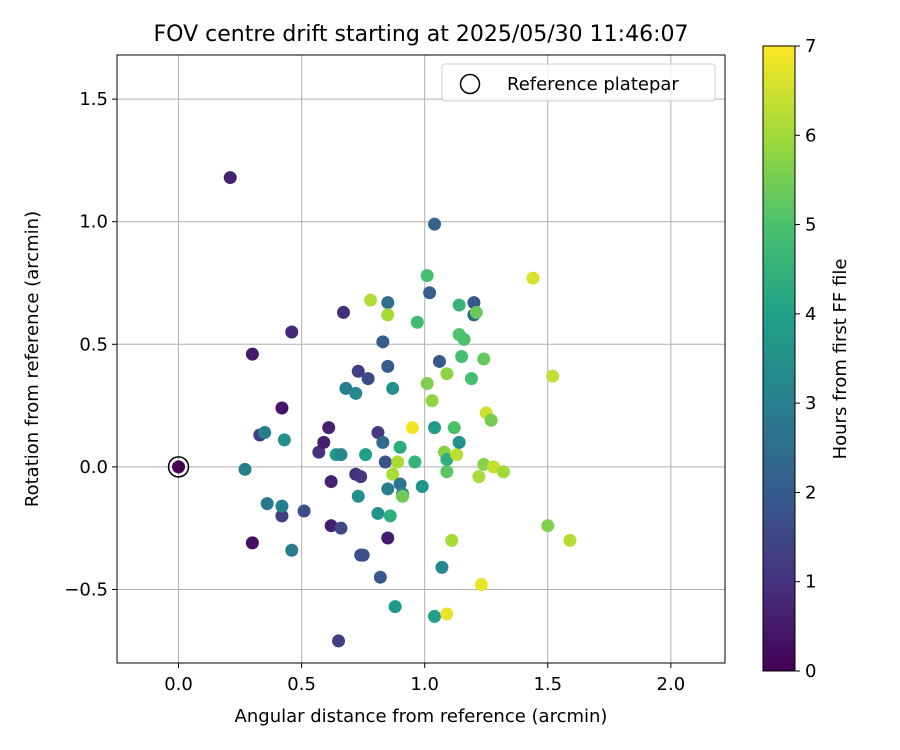  I want to click on colorbar-tick-label: 6, so click(810, 135).